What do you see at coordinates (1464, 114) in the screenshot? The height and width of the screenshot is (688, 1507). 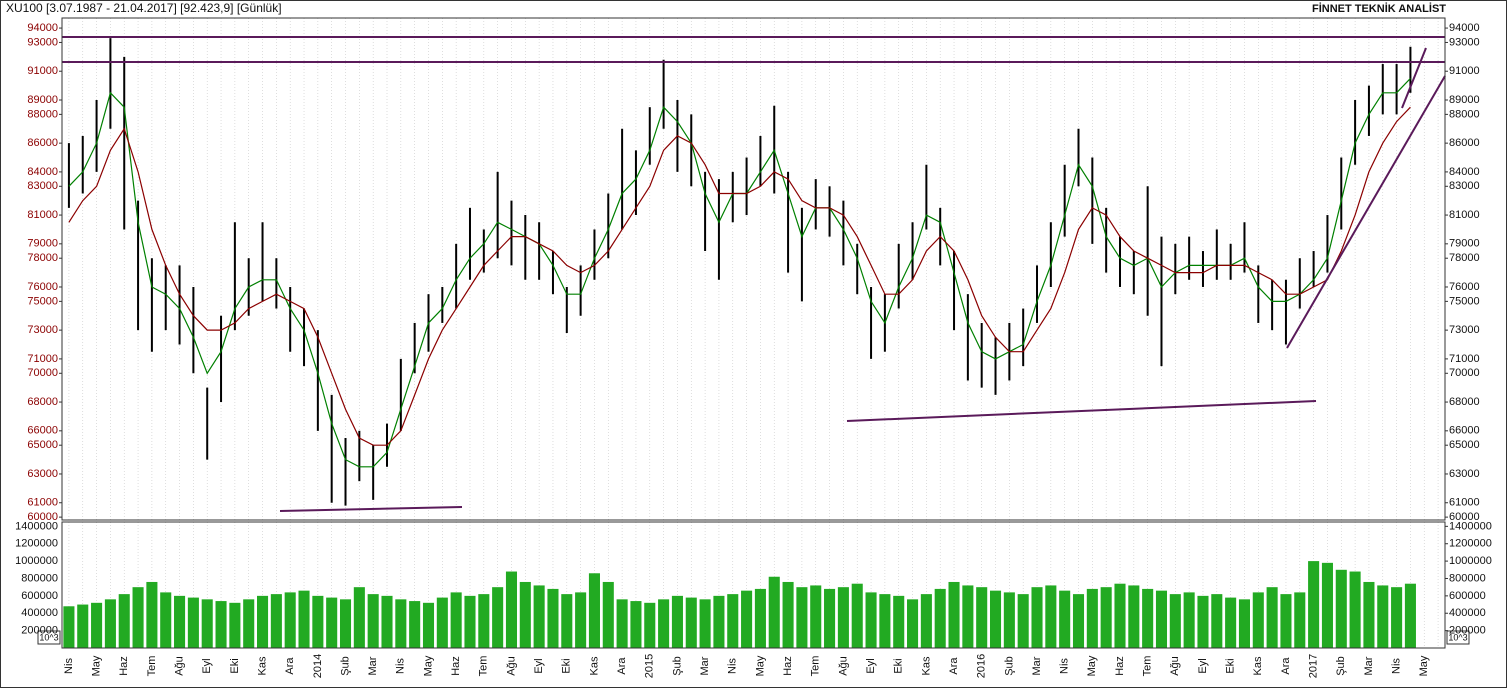 I see `y-tick-label: 88000` at bounding box center [1464, 114].